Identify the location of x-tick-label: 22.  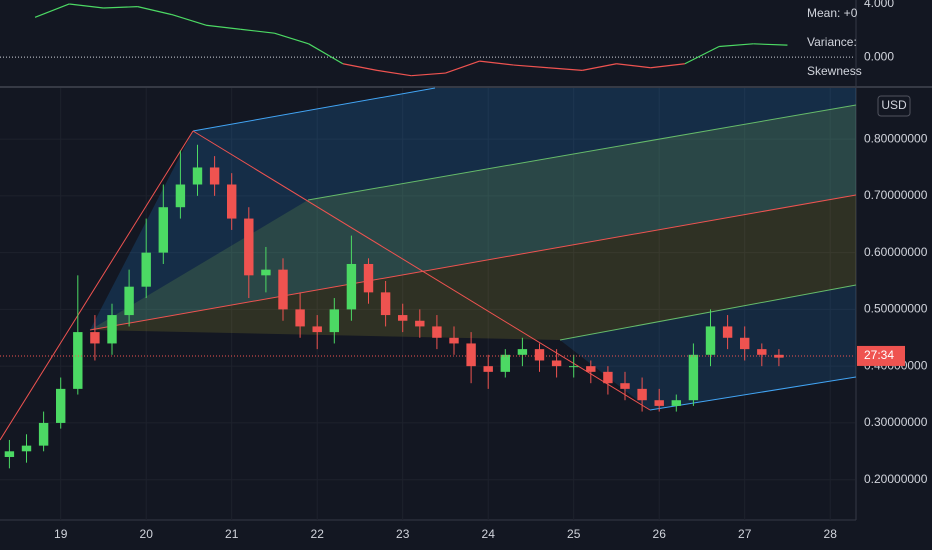
(318, 534).